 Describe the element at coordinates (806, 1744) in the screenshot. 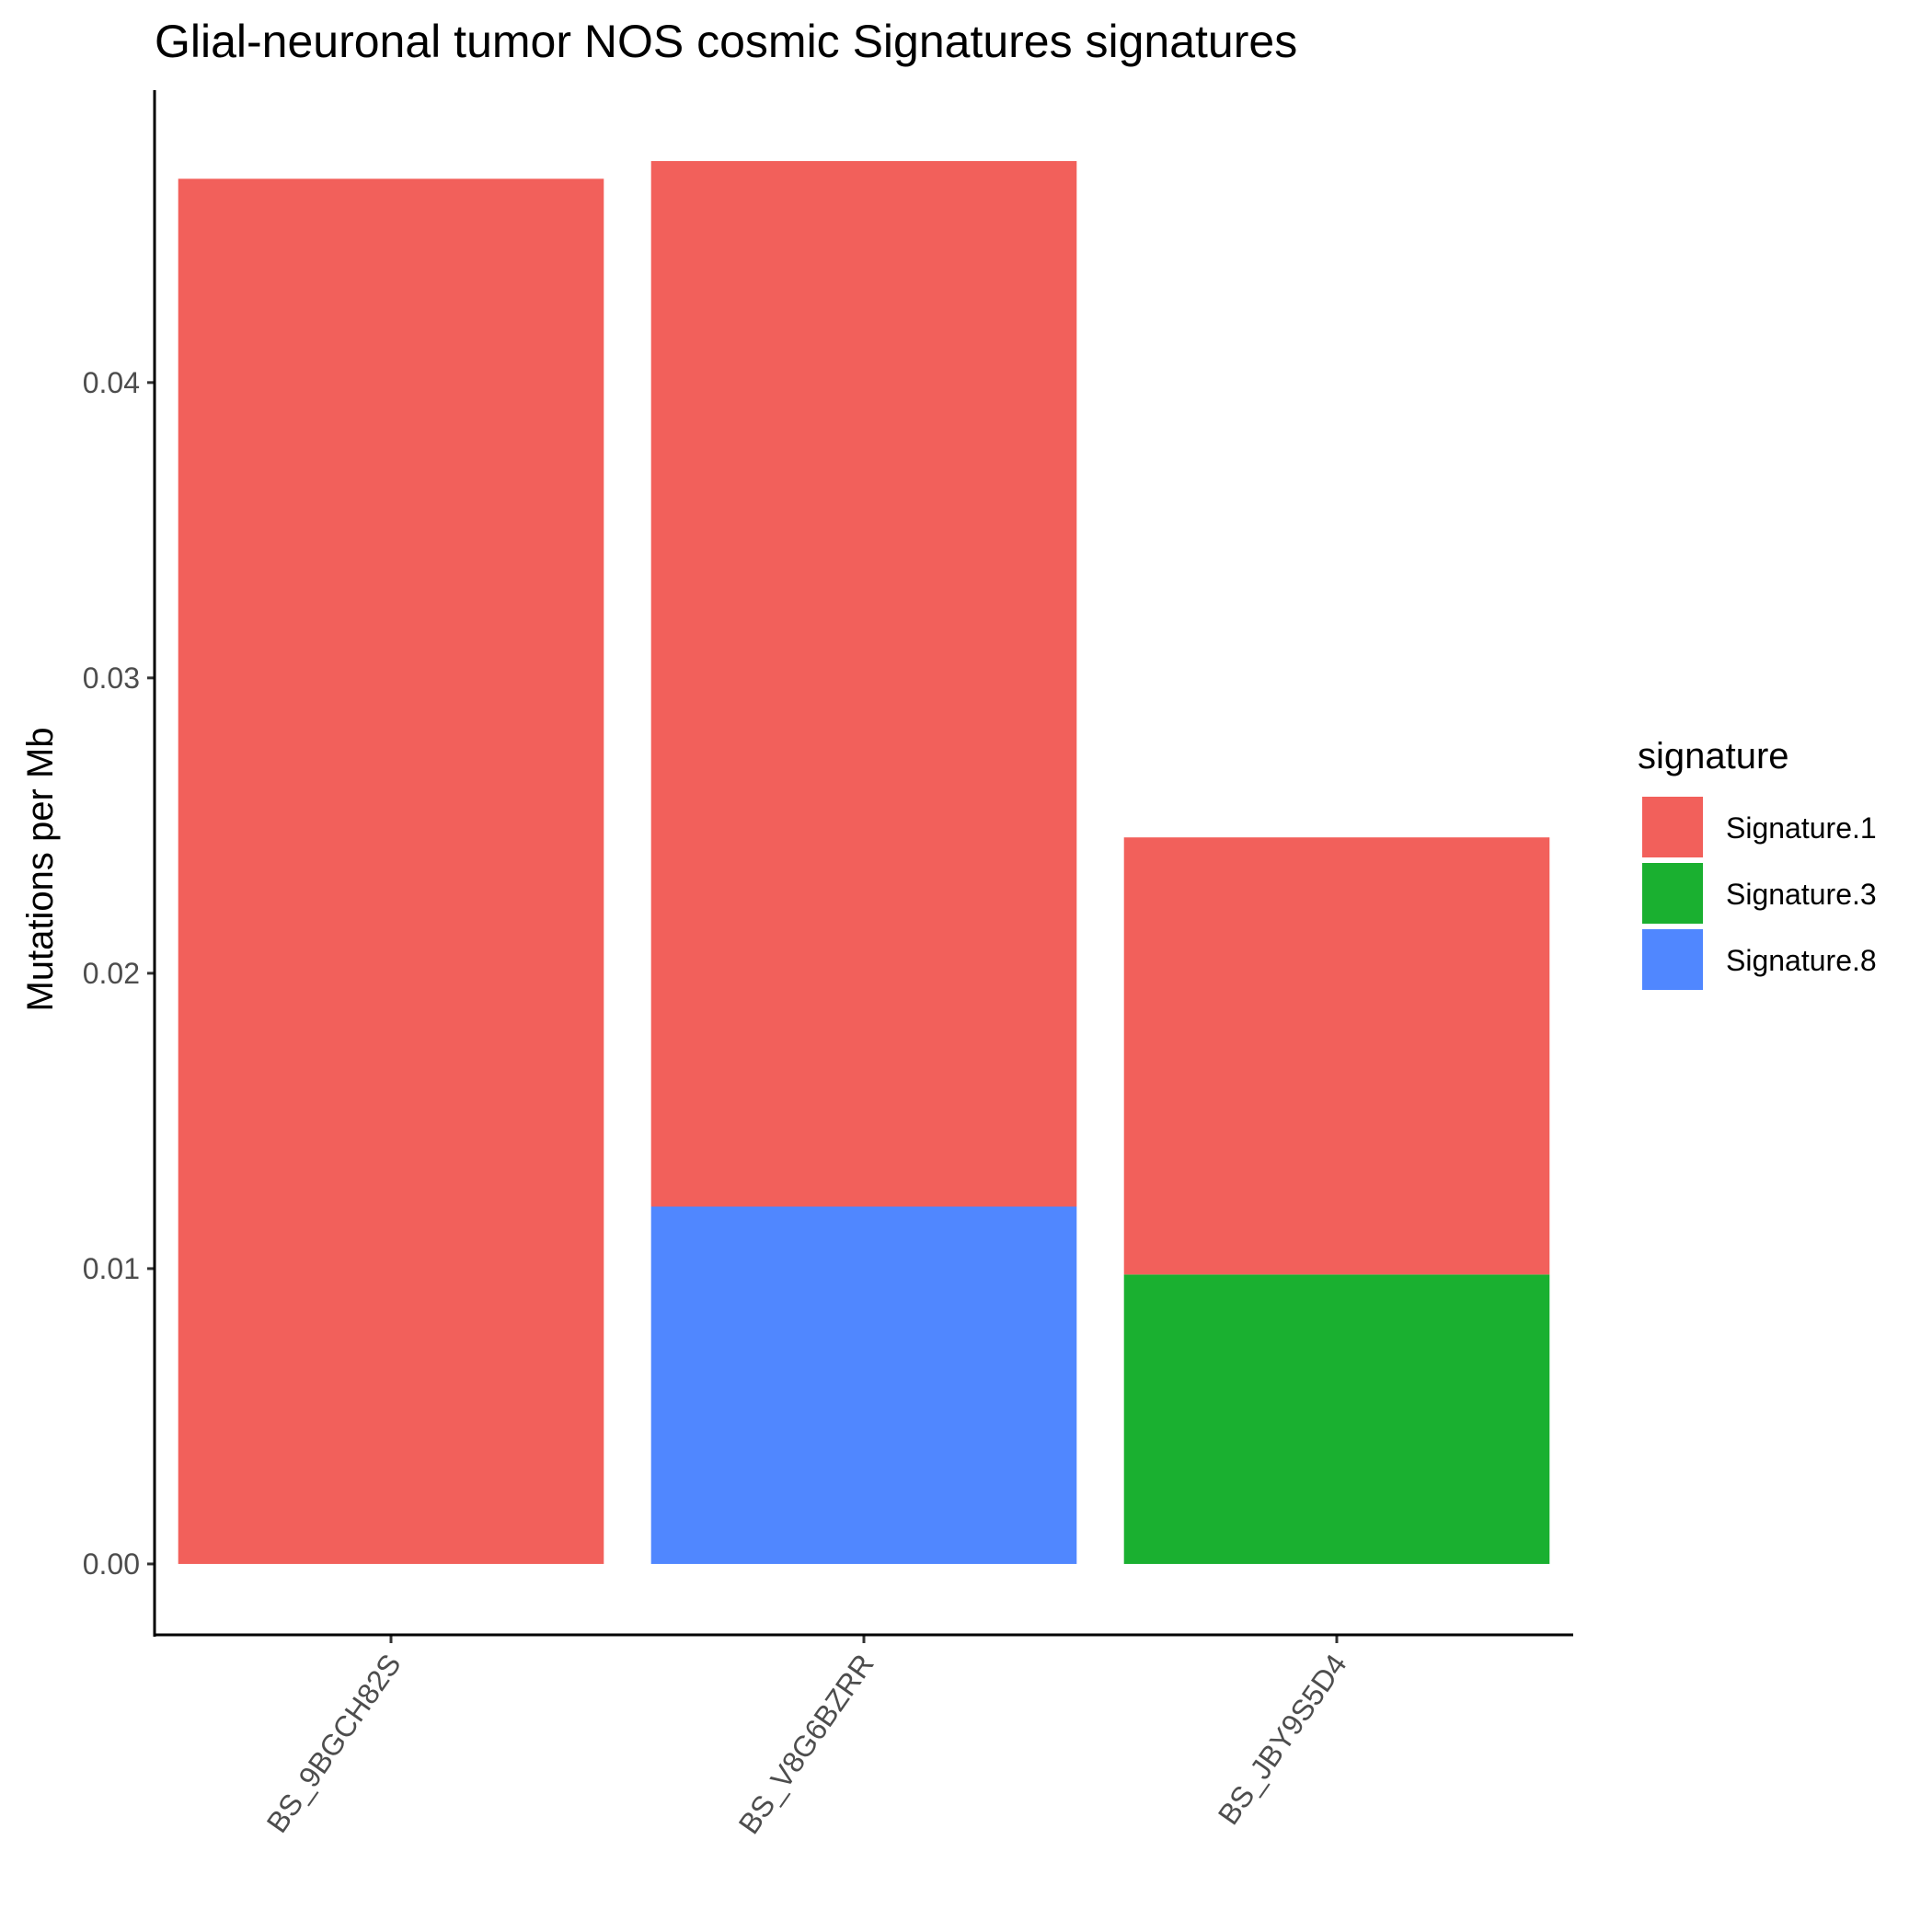

I see `x-tick-label: BS_V8G6BZRR` at that location.